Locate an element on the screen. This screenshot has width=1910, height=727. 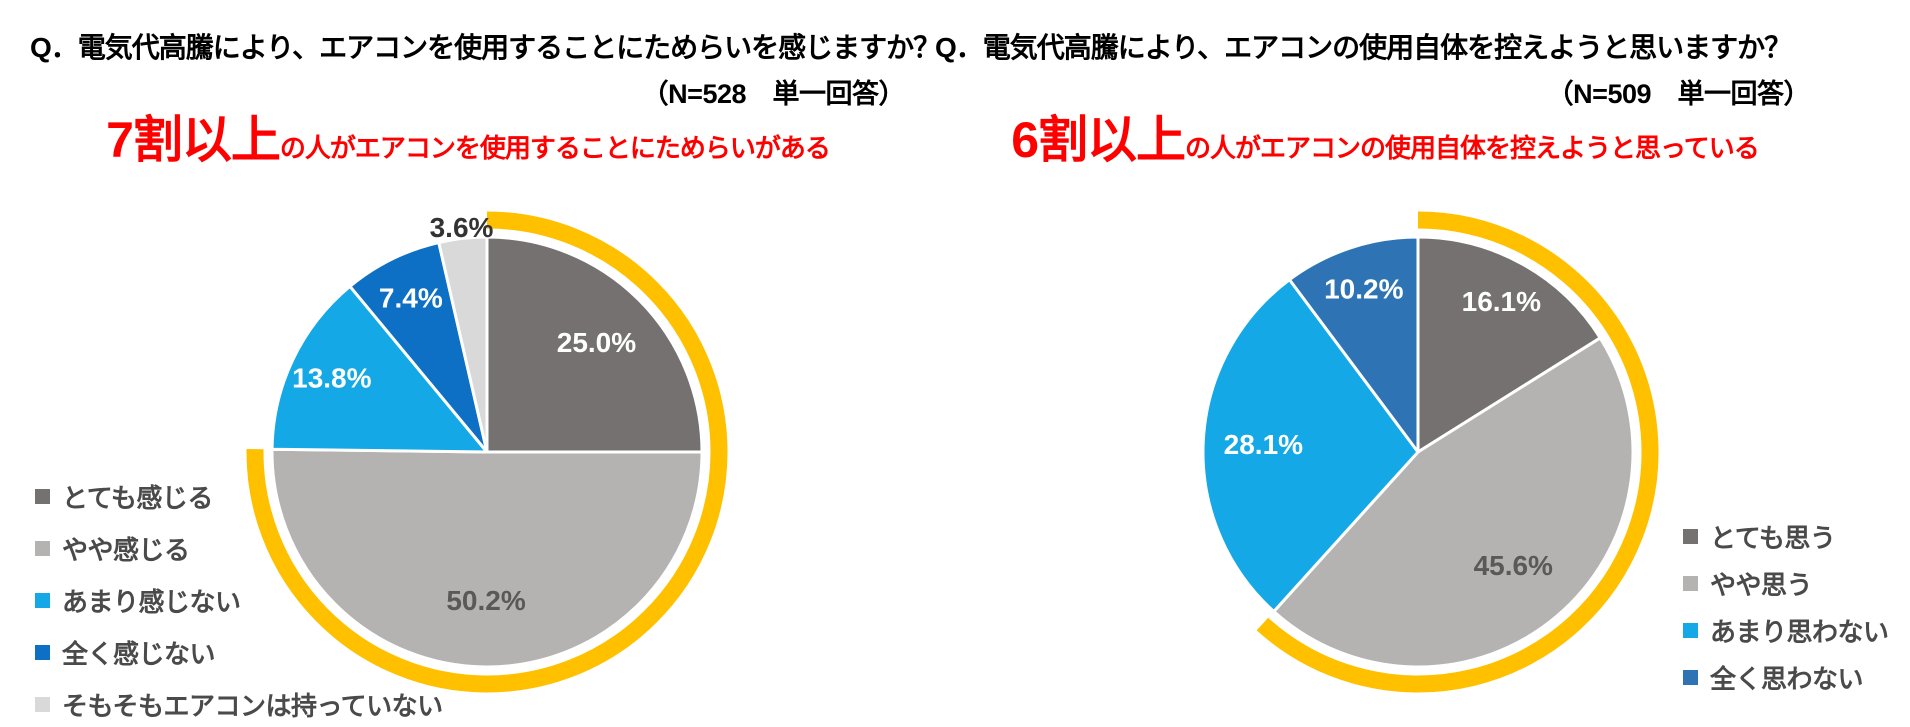
question-text: Q．電気代高騰により、エアコンの使用自体を控えようと思いますか？ is located at coordinates (1363, 47).